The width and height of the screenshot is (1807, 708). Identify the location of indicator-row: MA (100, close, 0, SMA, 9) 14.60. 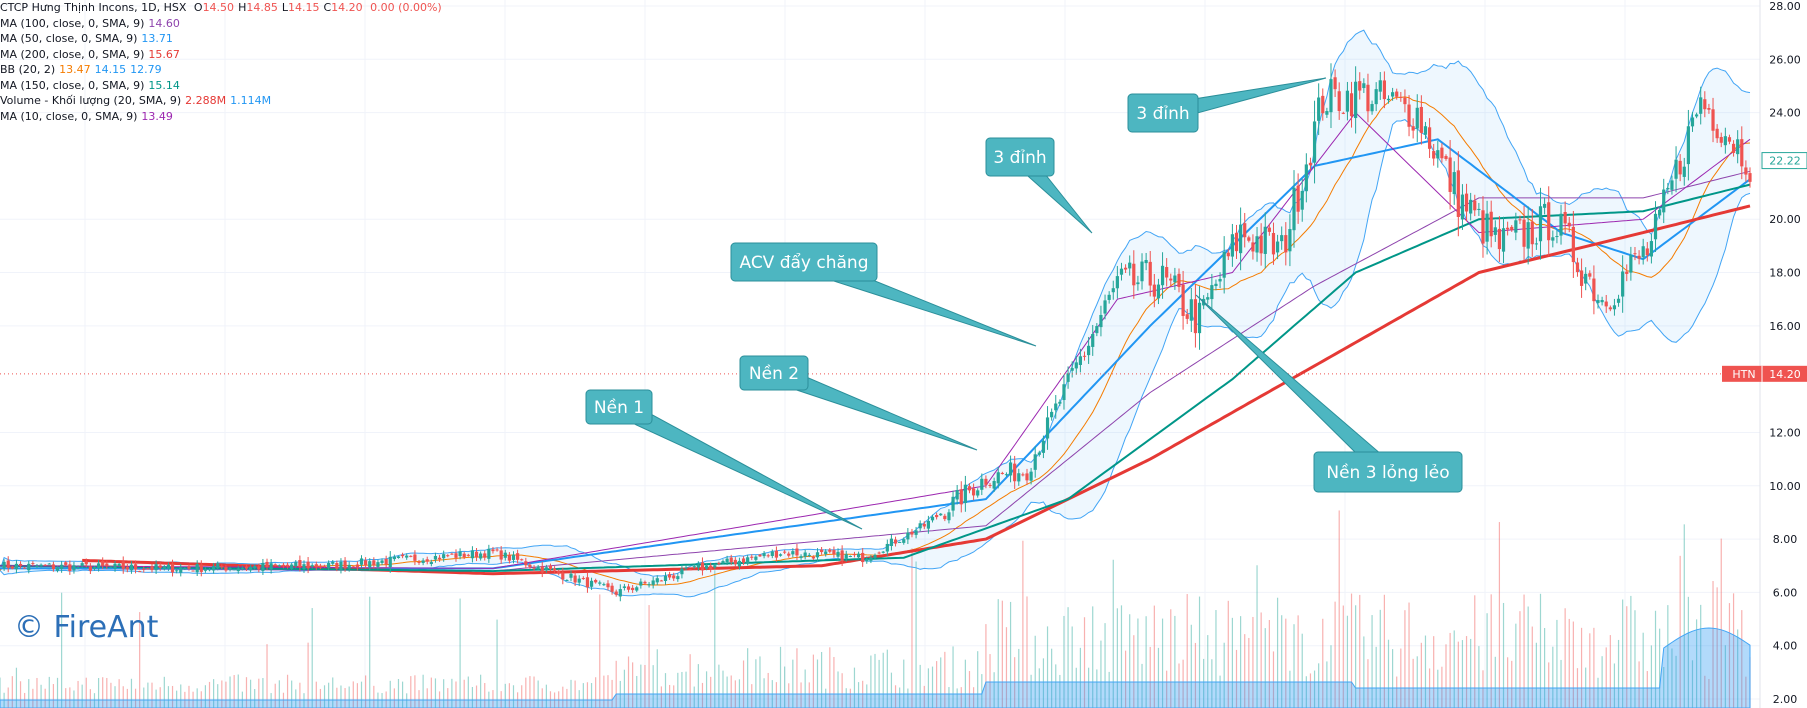
(221, 24).